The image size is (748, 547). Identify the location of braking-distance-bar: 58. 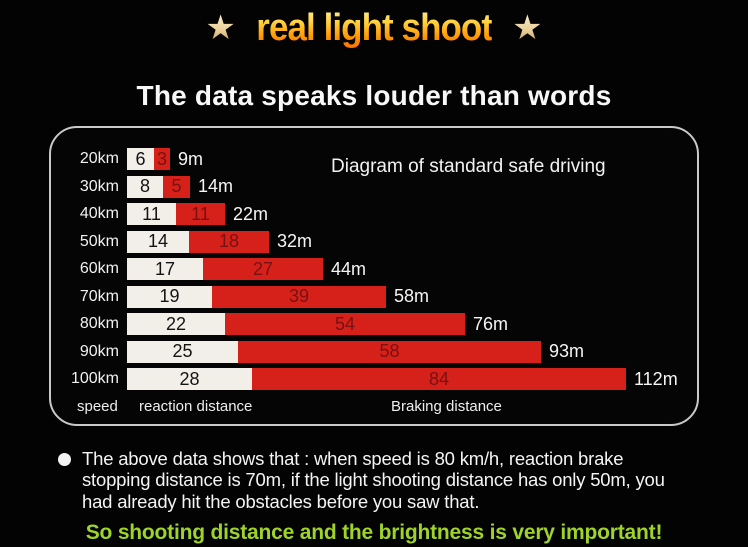
(389, 351).